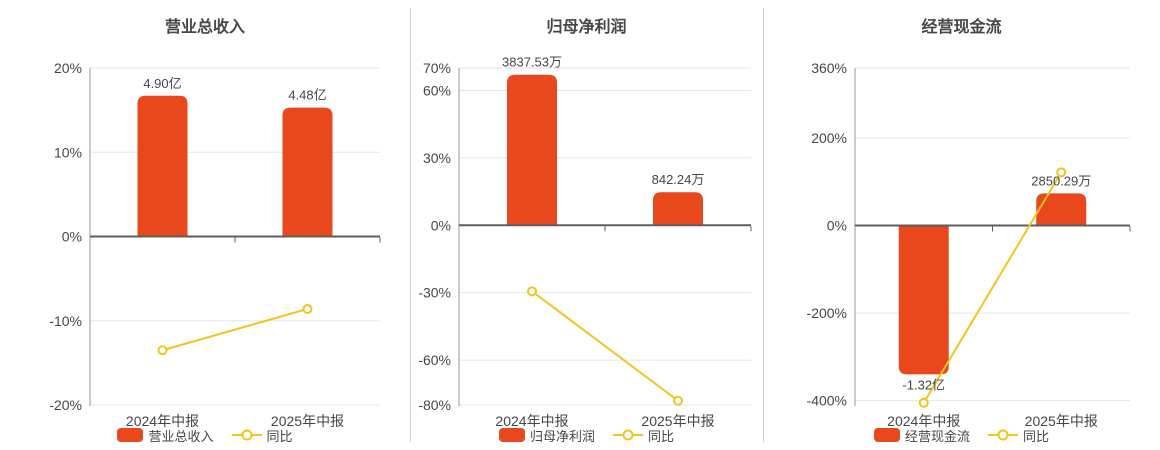  Describe the element at coordinates (181, 436) in the screenshot. I see `legend-label: 营业总收入` at that location.